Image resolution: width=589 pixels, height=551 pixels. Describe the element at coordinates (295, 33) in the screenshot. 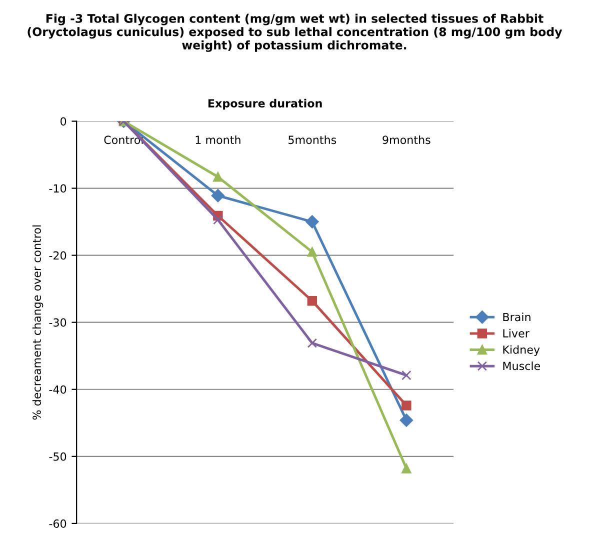

I see `chart-title: Fig -3 Total Glycogen content (mg/gm wet wt) in selected tissues of Rabbit (Oryctolagus cuniculus) exposed to sub lethal concentration (8 mg/100 gm body weight) of potassium dichromate.` at that location.